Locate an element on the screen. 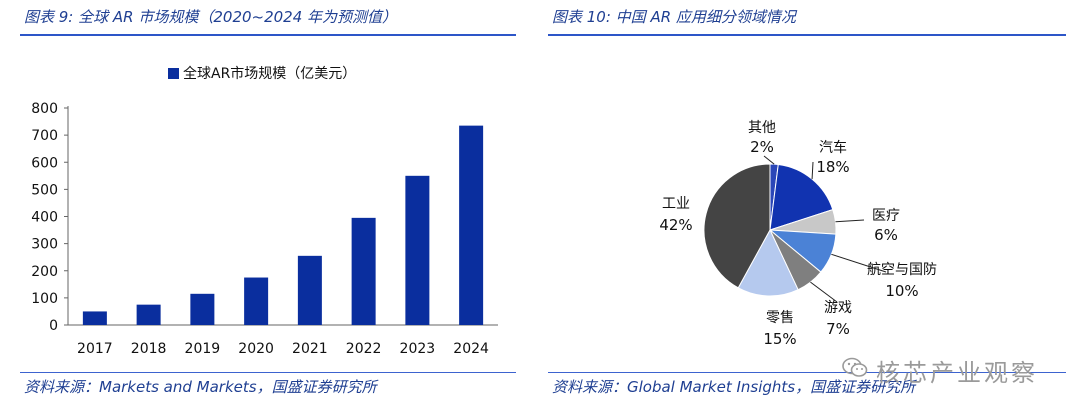 The image size is (1080, 418). left-source-note: 资料来源：Markets and Markets，国盛证券研究所 is located at coordinates (200, 387).